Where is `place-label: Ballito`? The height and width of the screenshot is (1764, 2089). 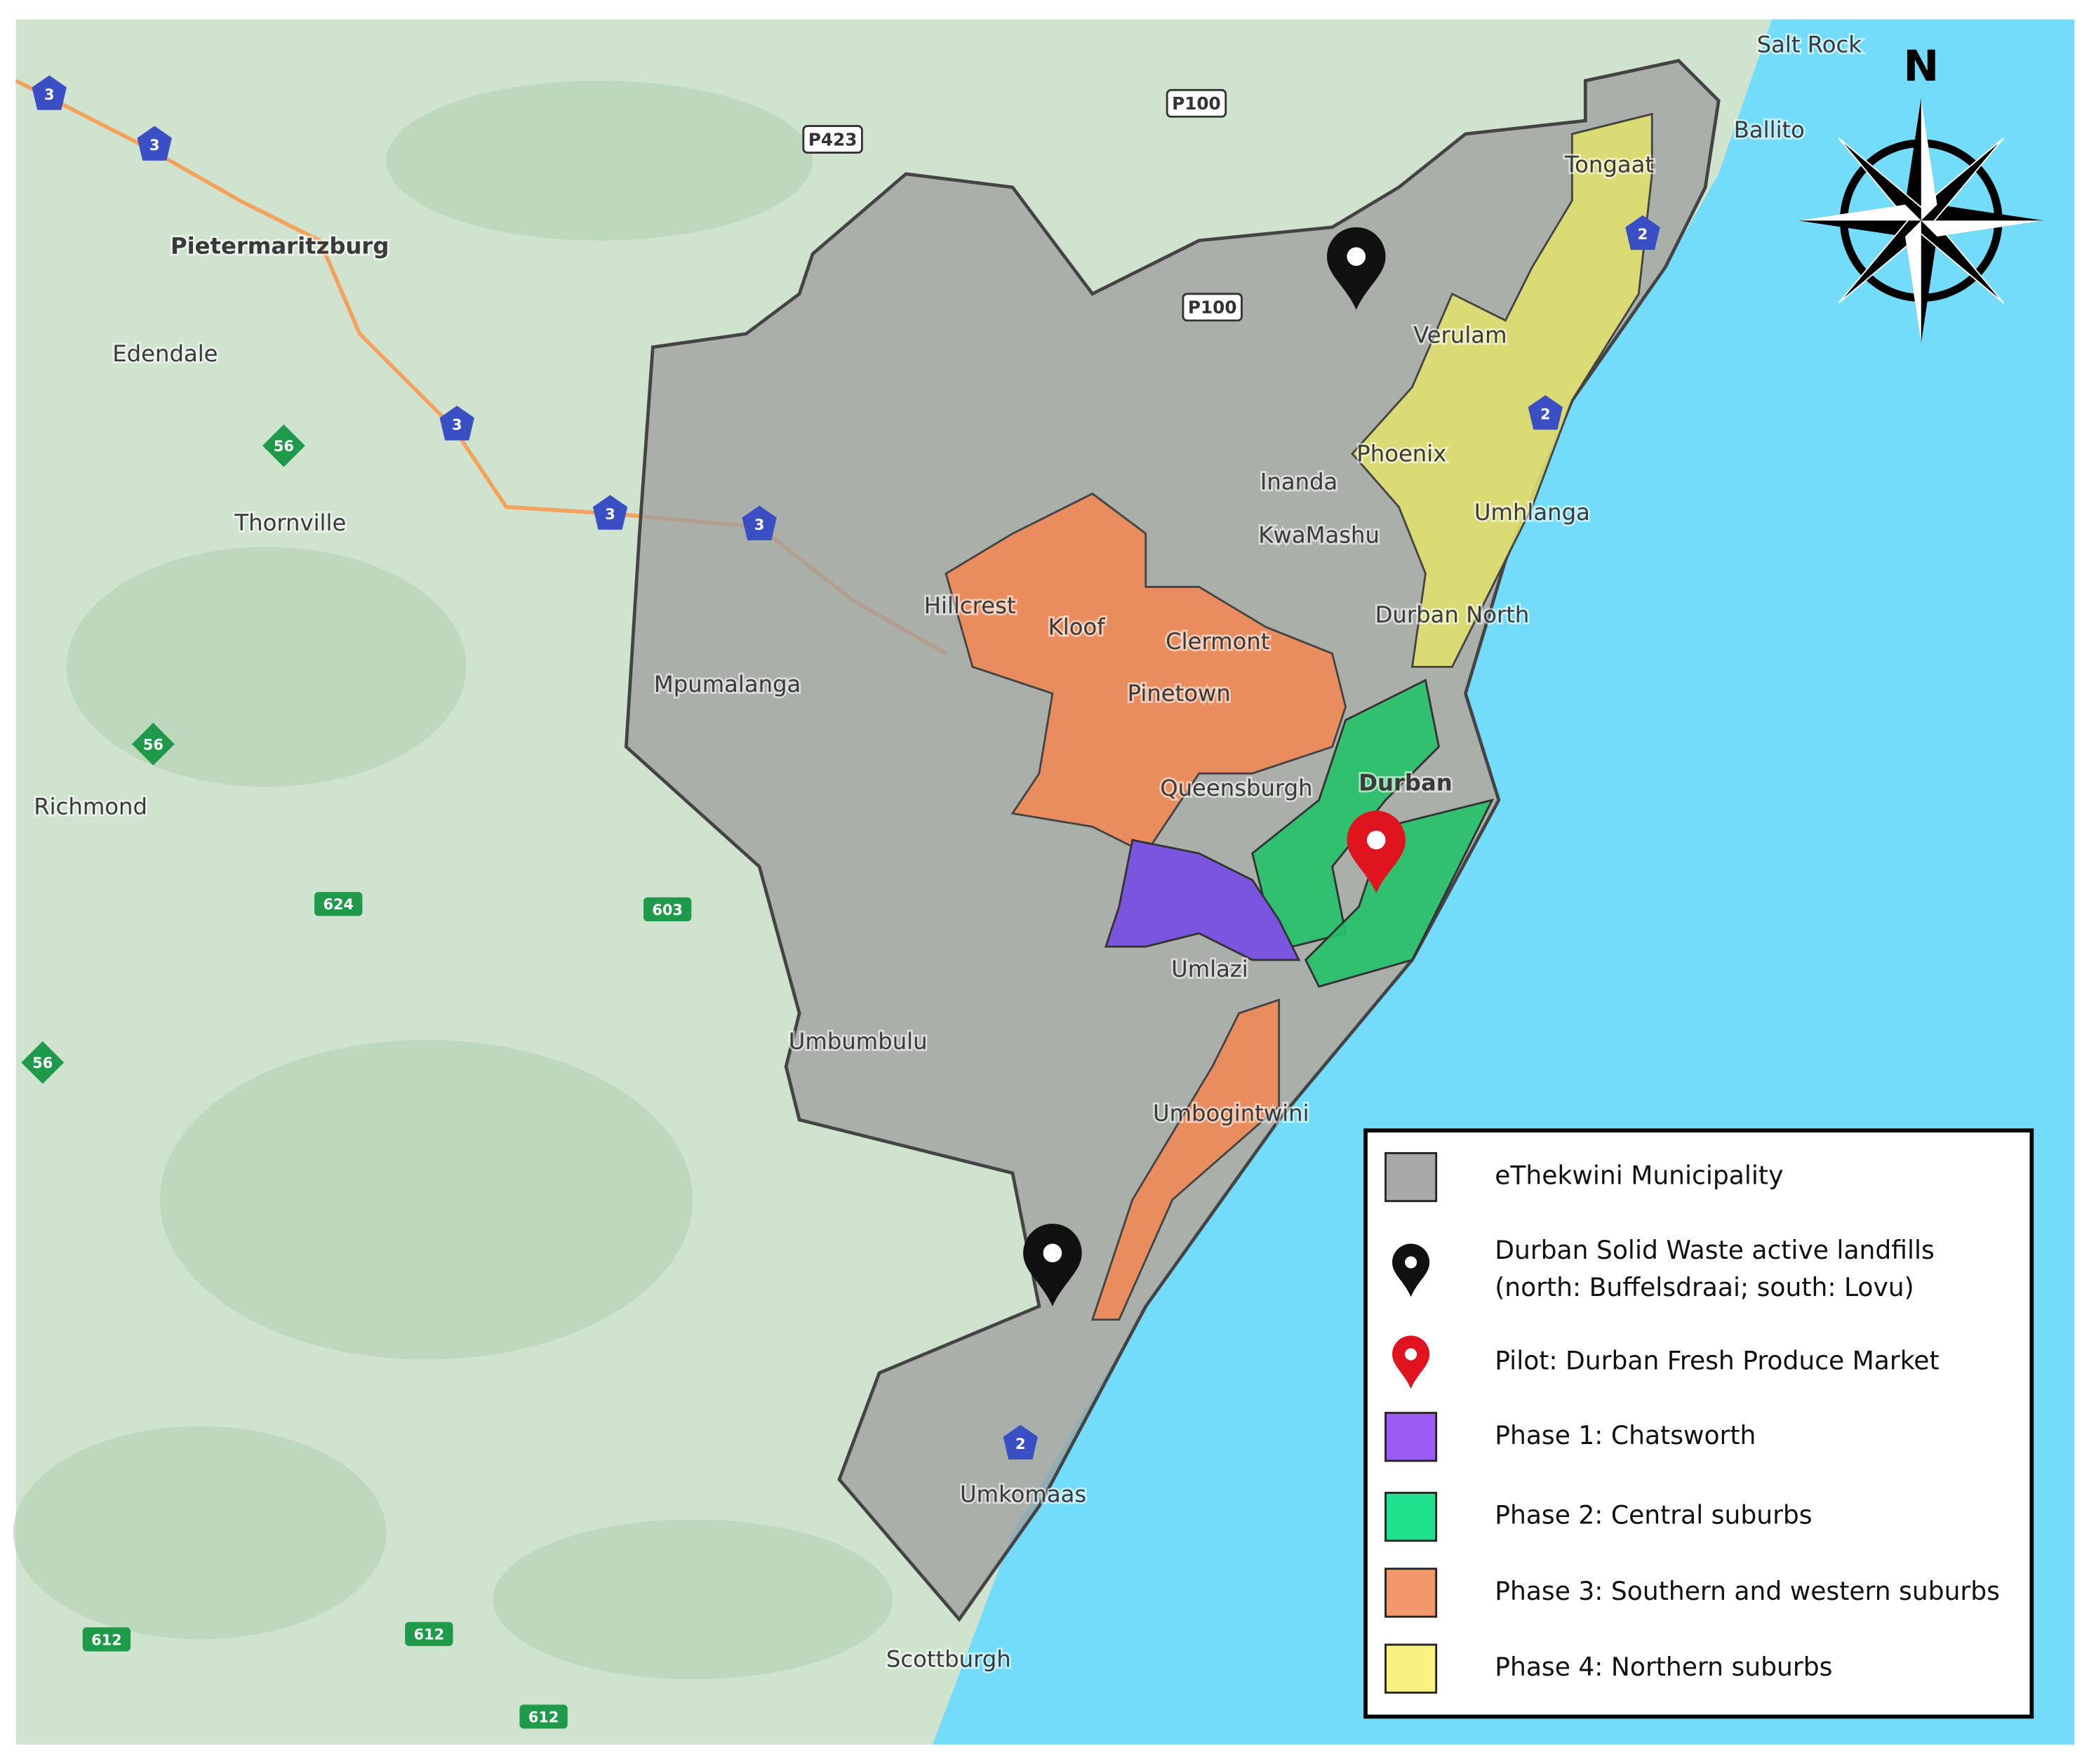 place-label: Ballito is located at coordinates (1770, 129).